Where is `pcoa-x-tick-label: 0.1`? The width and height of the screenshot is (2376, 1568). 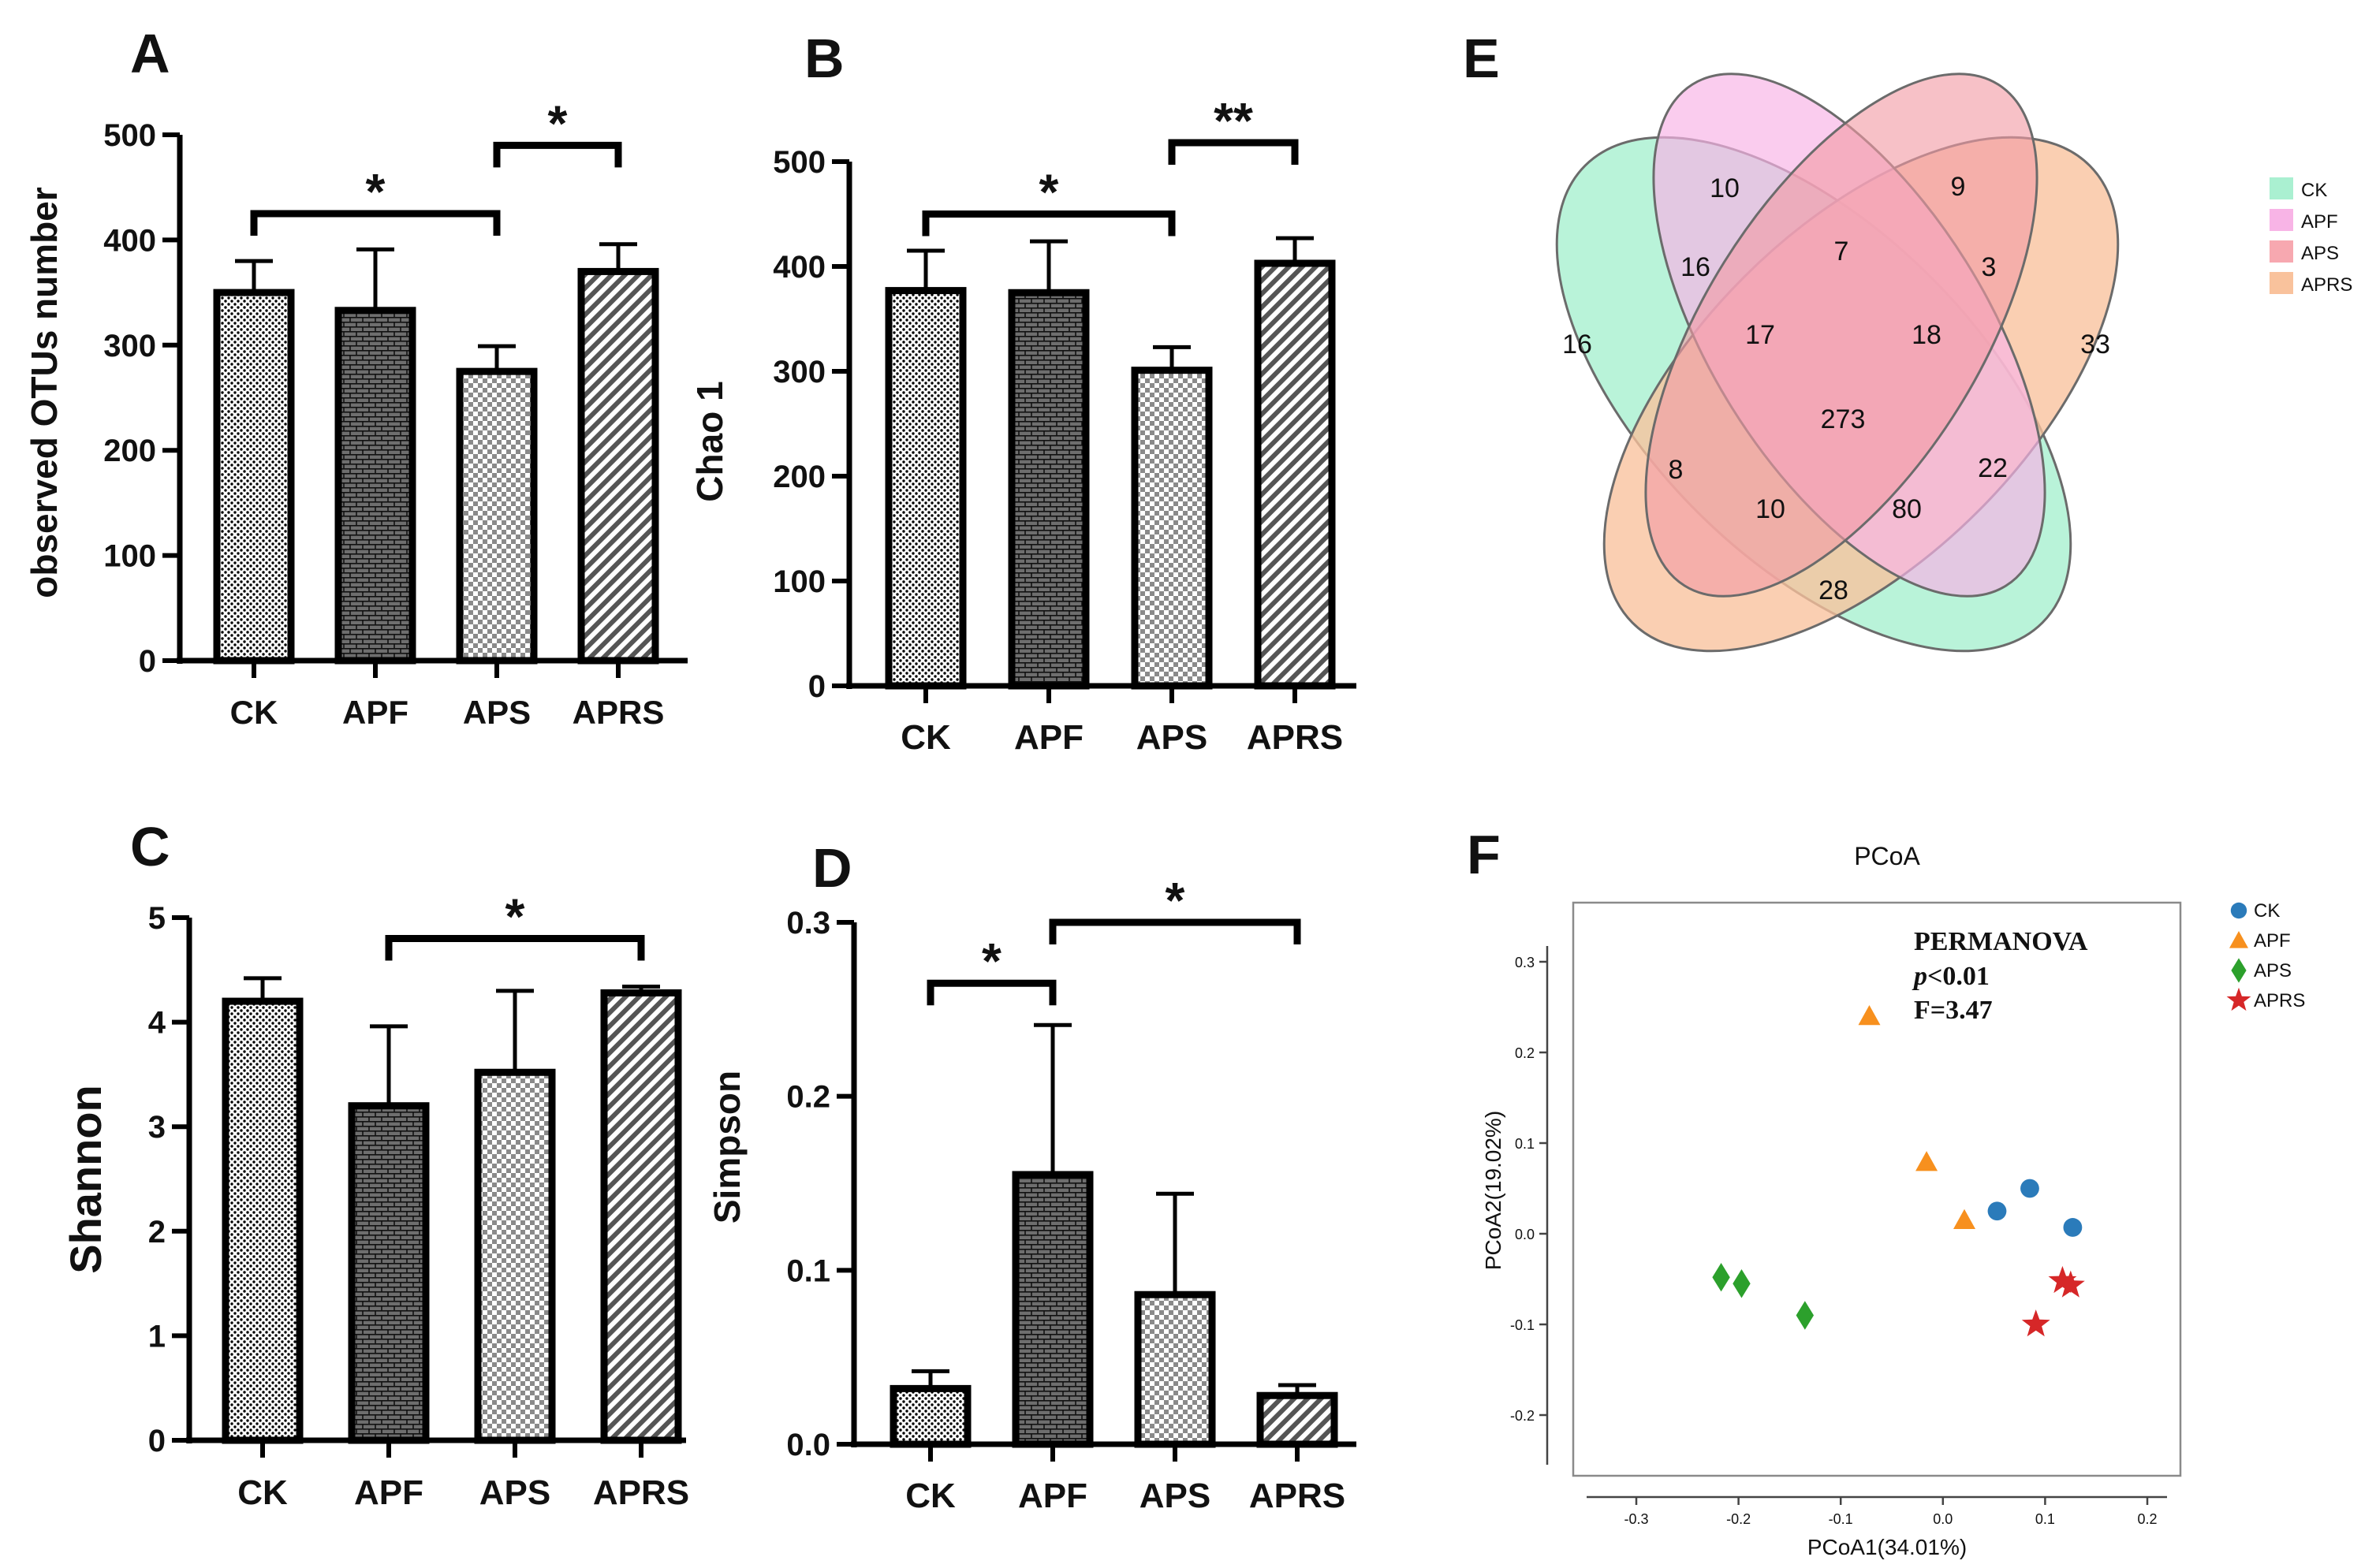
pcoa-x-tick-label: 0.1 is located at coordinates (2045, 1519).